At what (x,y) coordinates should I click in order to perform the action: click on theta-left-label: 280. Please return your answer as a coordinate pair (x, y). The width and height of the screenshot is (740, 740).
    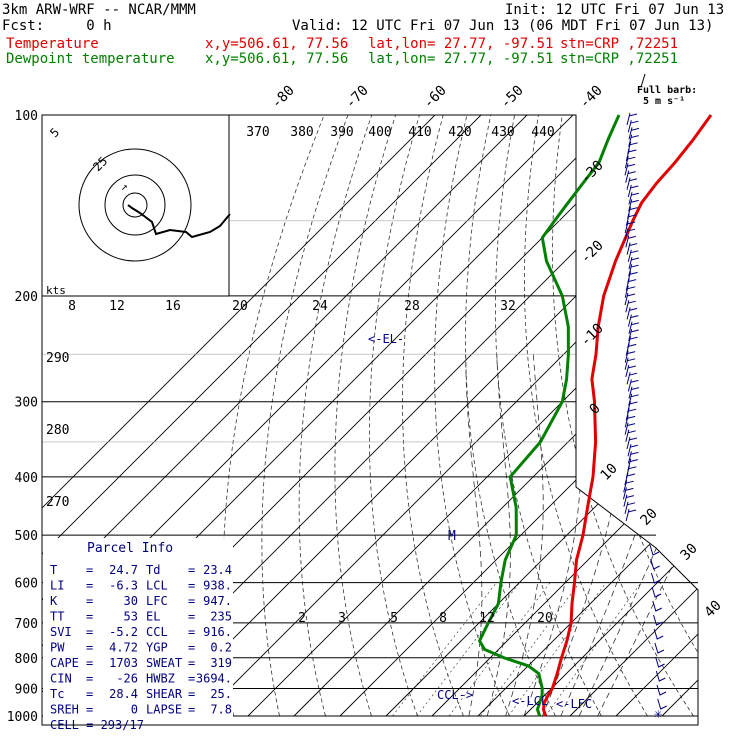
    Looking at the image, I should click on (57, 430).